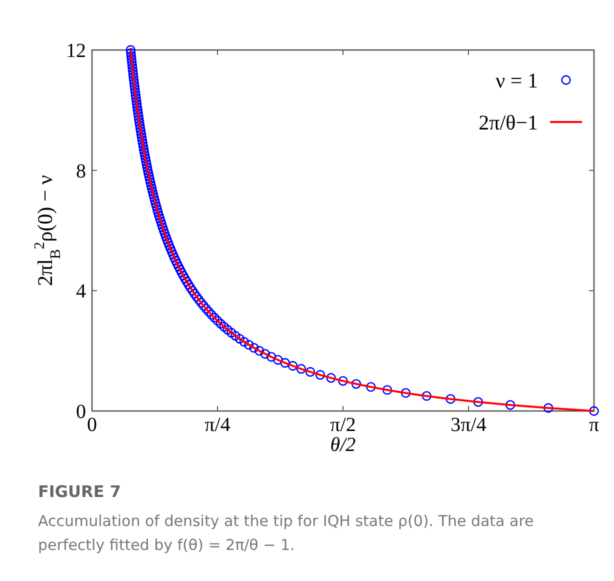 The image size is (614, 581). Describe the element at coordinates (343, 425) in the screenshot. I see `x-tick-label: π/2` at that location.